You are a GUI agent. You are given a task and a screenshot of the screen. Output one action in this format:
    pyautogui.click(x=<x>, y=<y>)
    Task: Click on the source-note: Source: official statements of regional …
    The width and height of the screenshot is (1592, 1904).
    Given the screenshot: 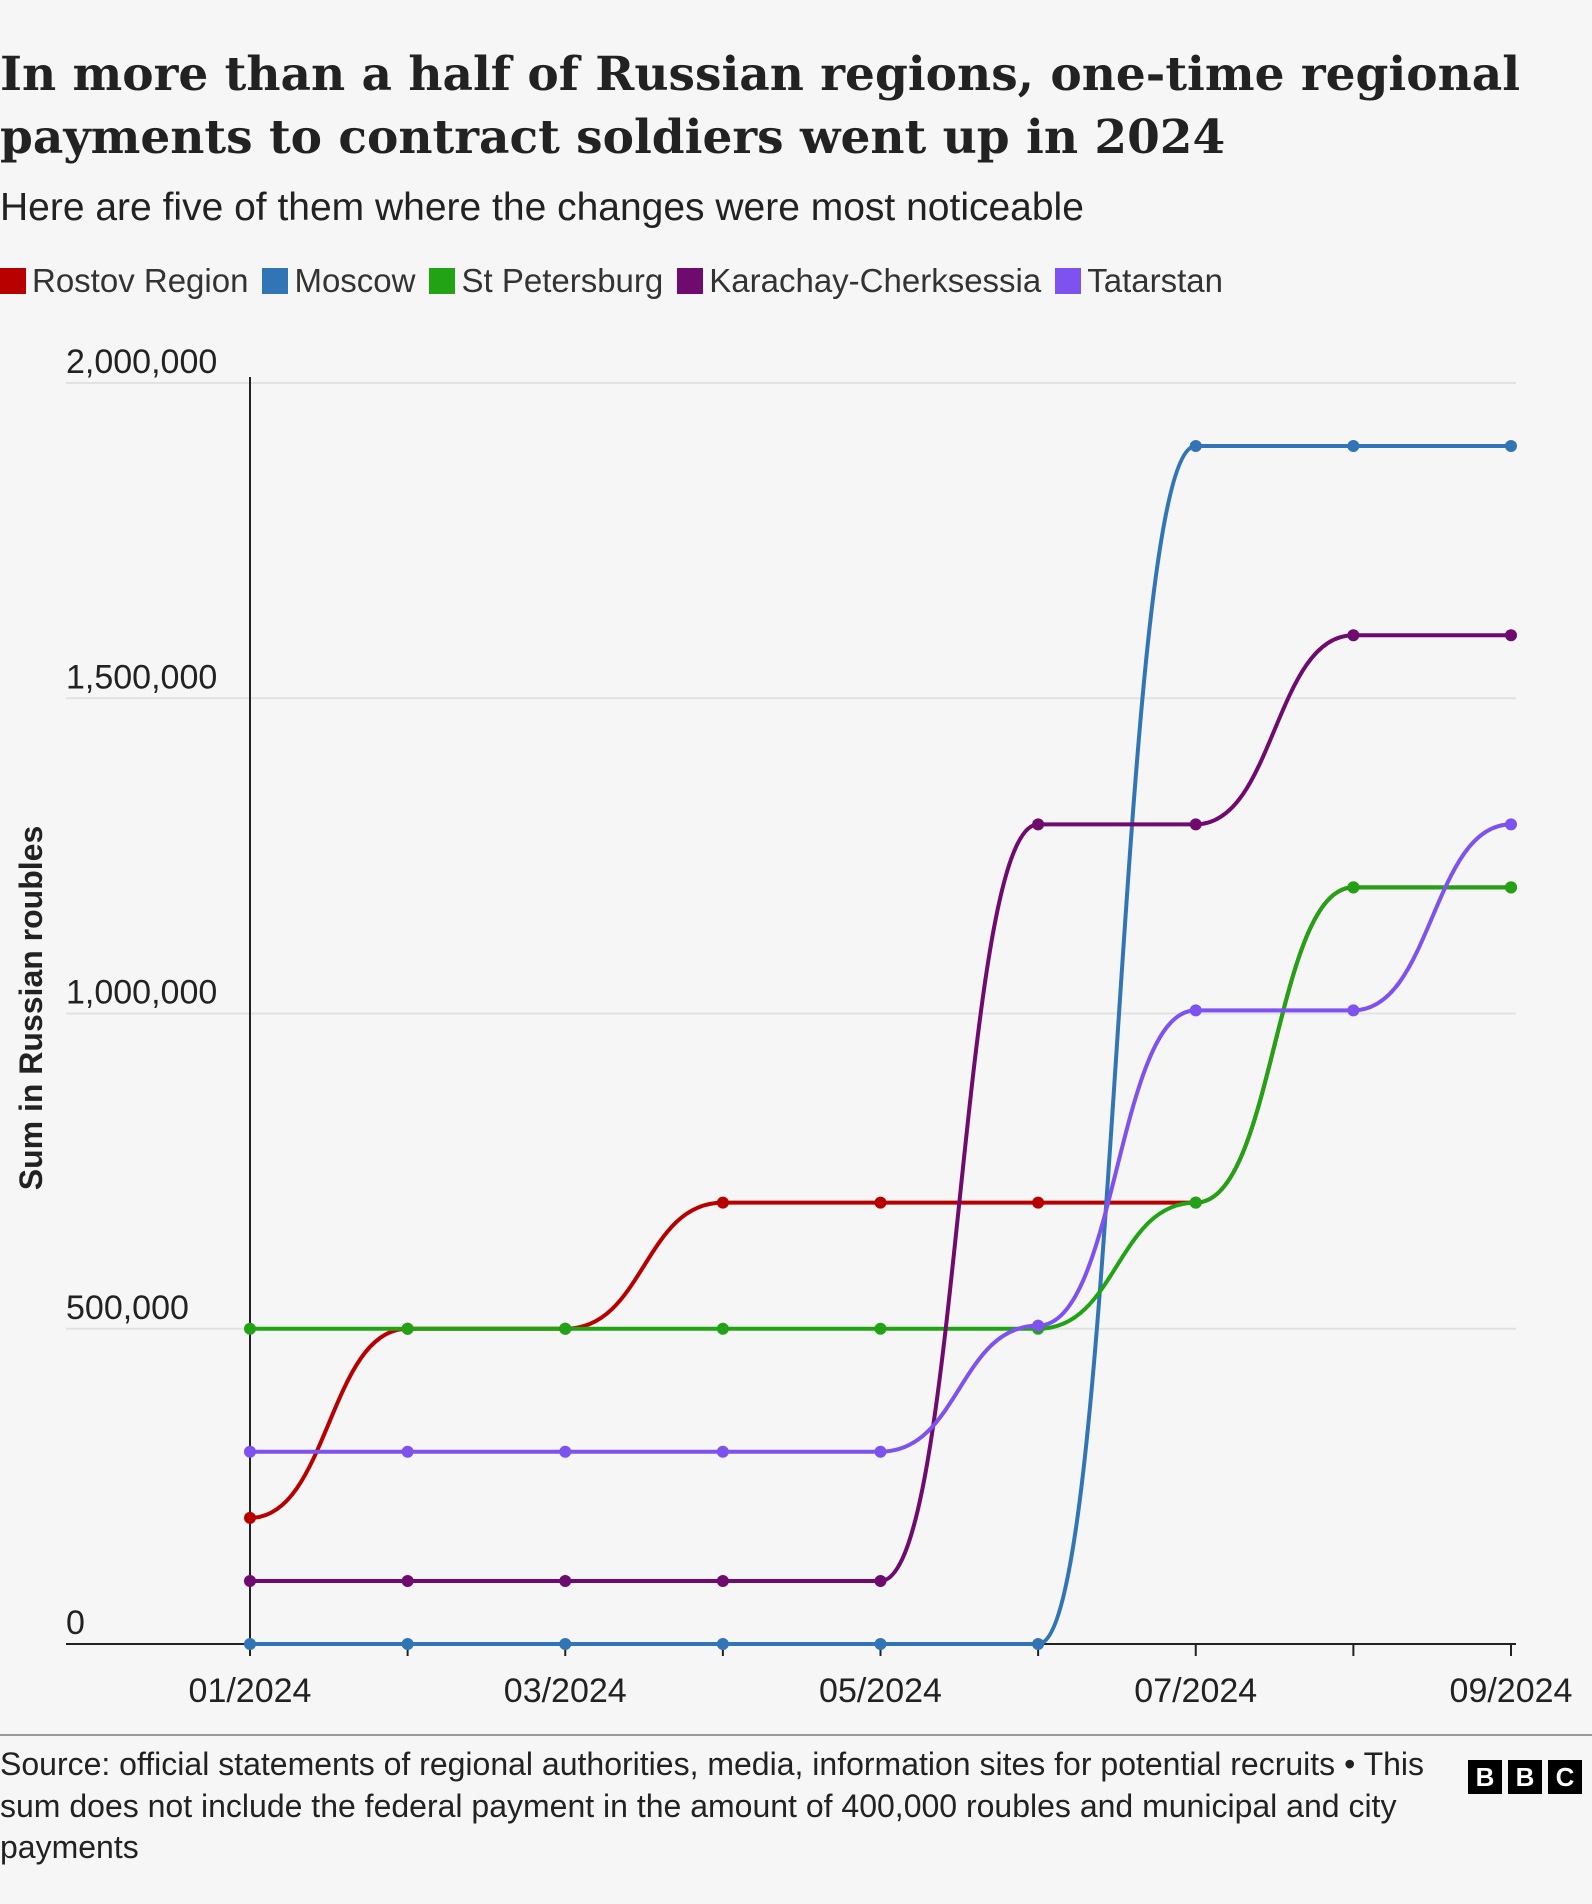 What is the action you would take?
    pyautogui.click(x=712, y=1806)
    